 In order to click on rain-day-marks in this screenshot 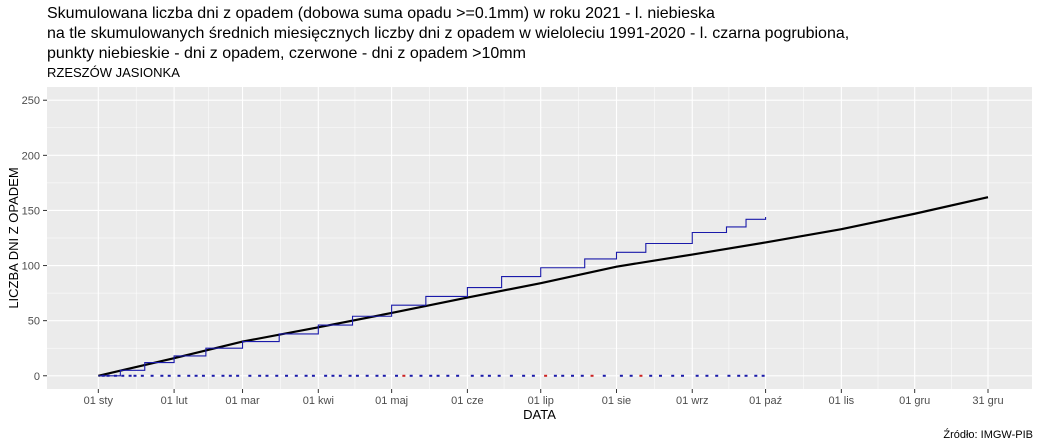, I will do `click(433, 375)`.